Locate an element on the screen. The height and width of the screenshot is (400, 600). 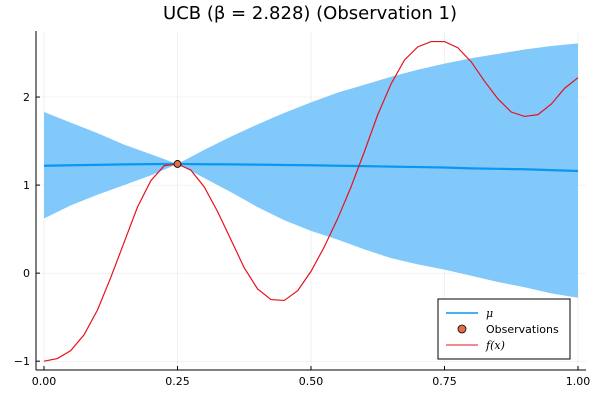
mu-line is located at coordinates (311, 167).